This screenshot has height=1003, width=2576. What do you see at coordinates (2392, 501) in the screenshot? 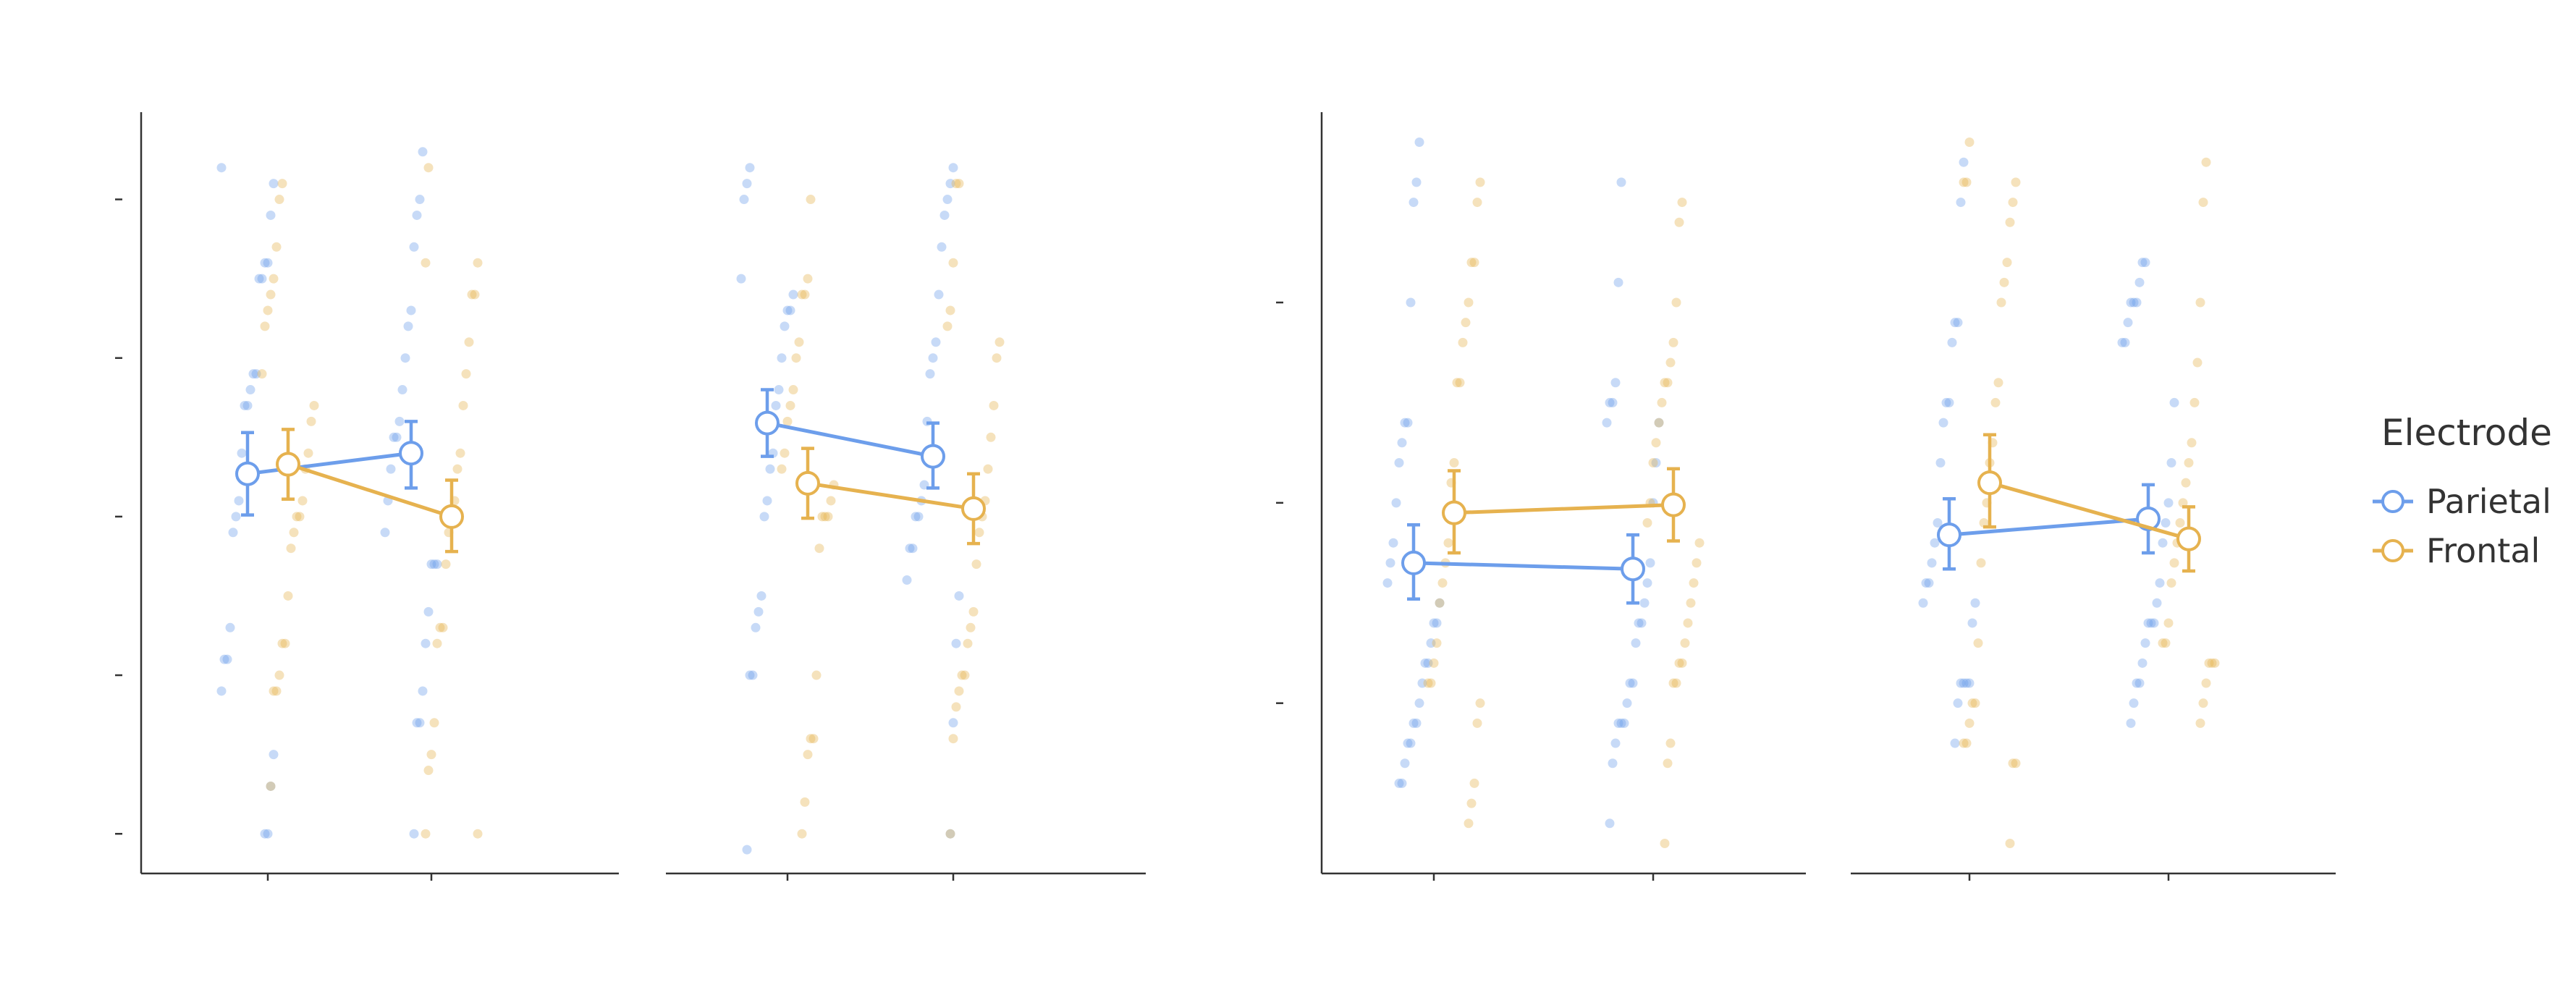
I see `legend-key-point-parietal` at bounding box center [2392, 501].